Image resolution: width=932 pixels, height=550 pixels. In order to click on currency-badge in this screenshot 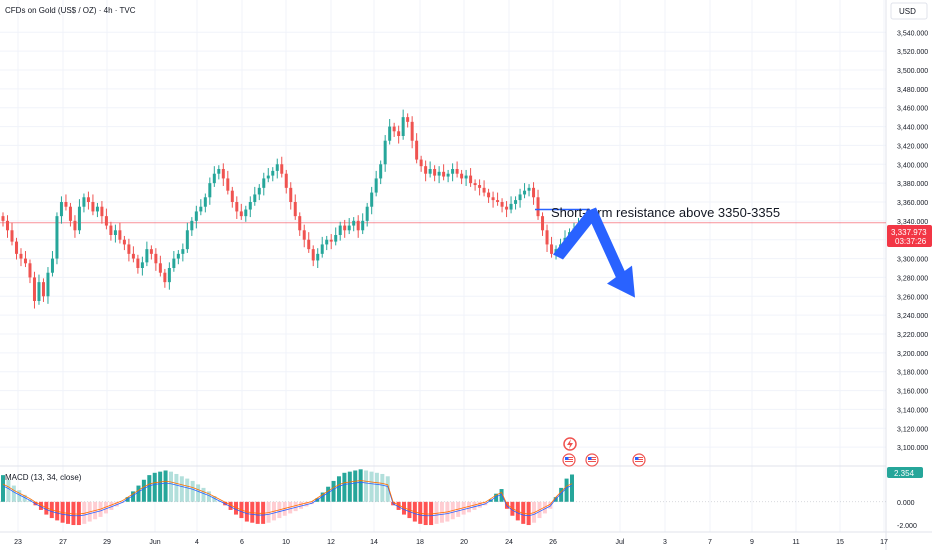, I will do `click(909, 11)`.